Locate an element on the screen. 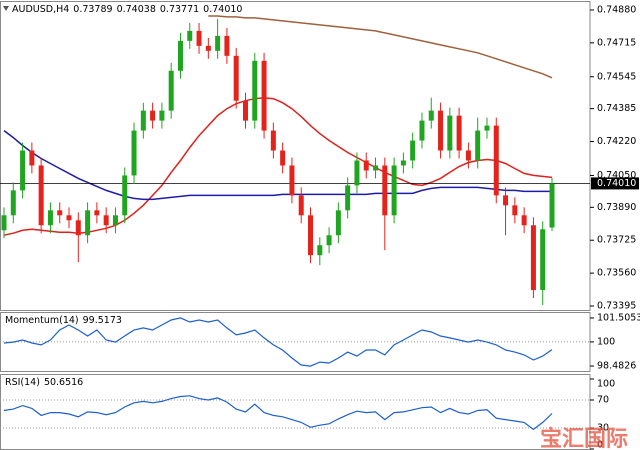 This screenshot has height=450, width=640. y-tick-label: 30 is located at coordinates (603, 428).